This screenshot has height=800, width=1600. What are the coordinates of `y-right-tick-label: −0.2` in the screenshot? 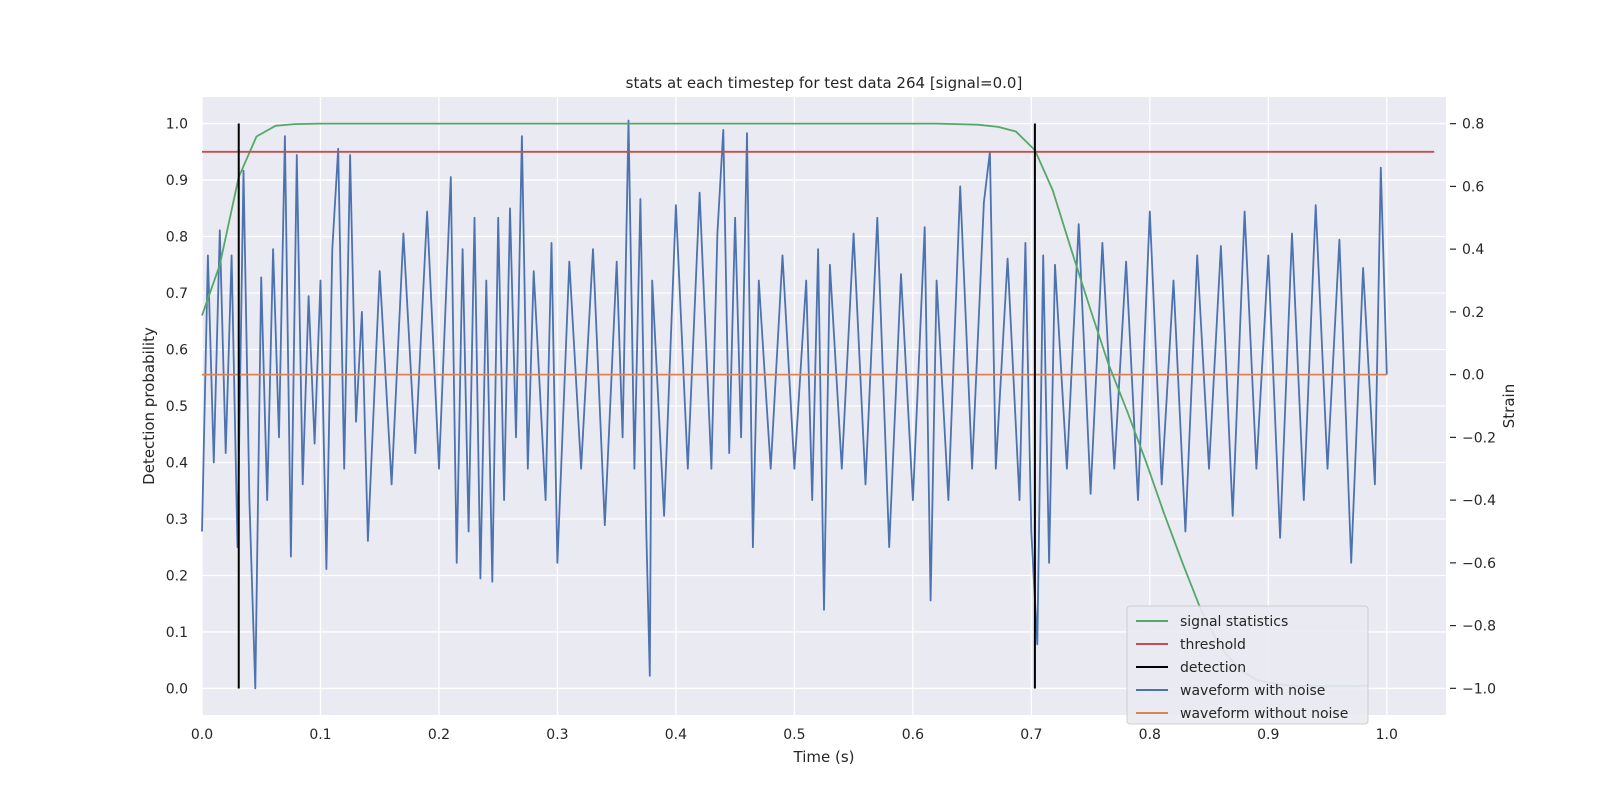 It's located at (1479, 438).